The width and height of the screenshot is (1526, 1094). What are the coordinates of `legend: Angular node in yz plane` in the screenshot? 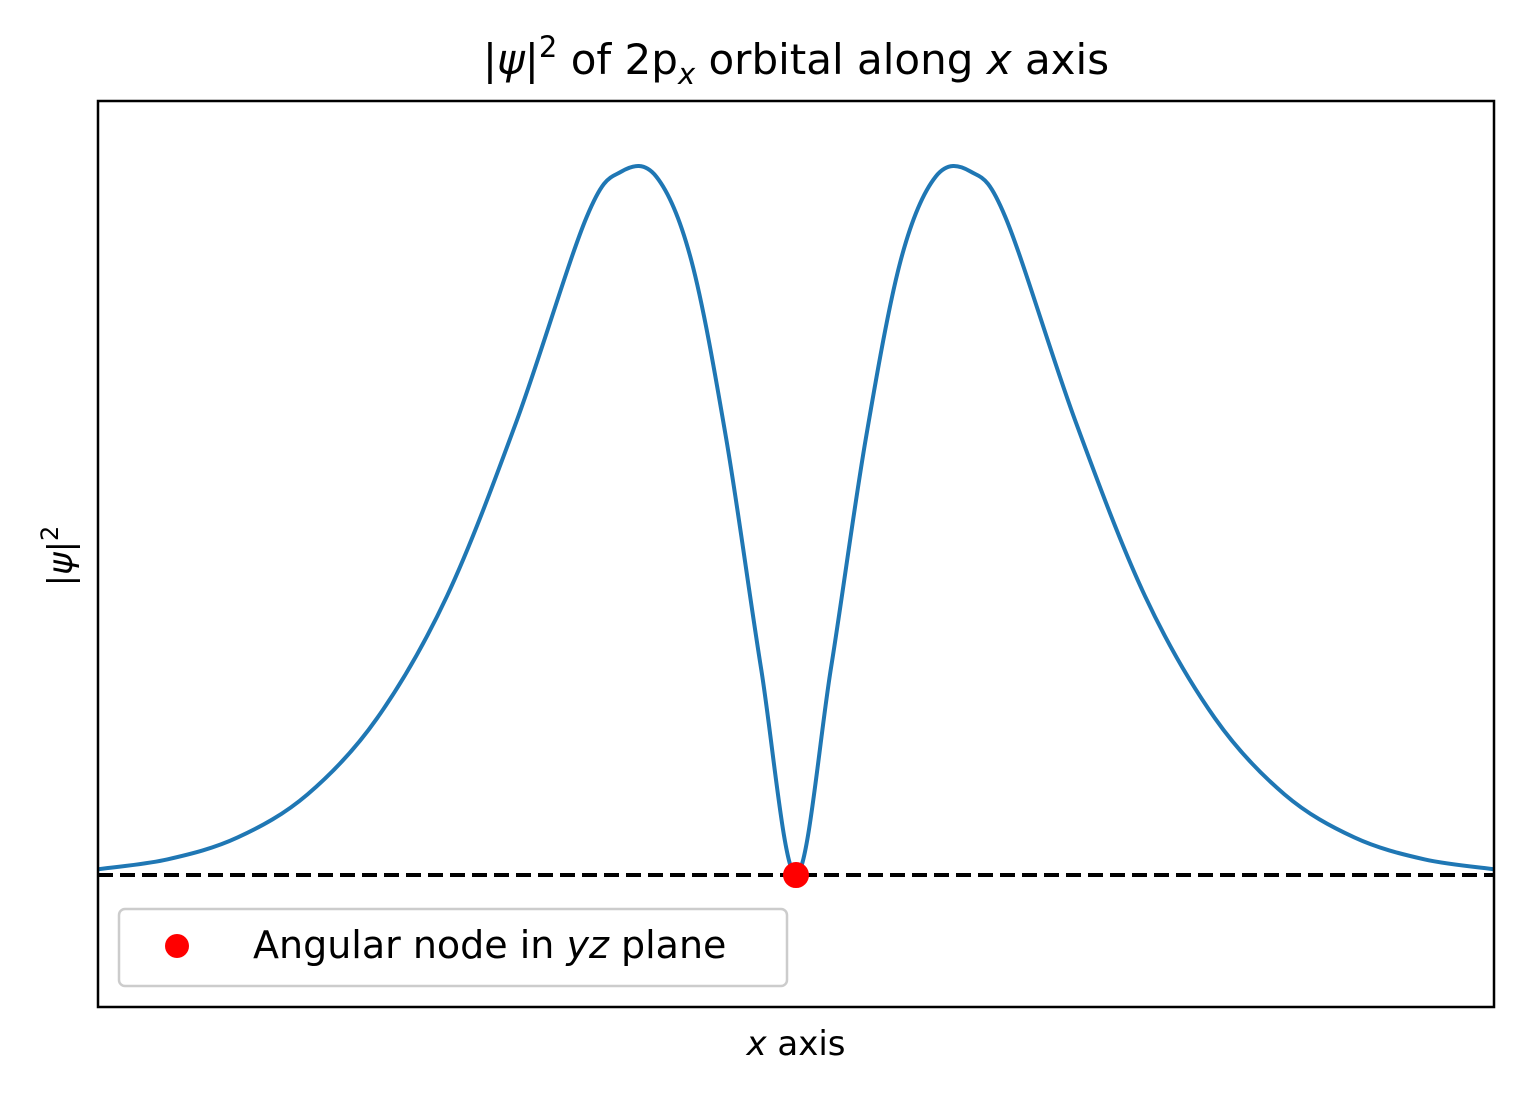 It's located at (453, 947).